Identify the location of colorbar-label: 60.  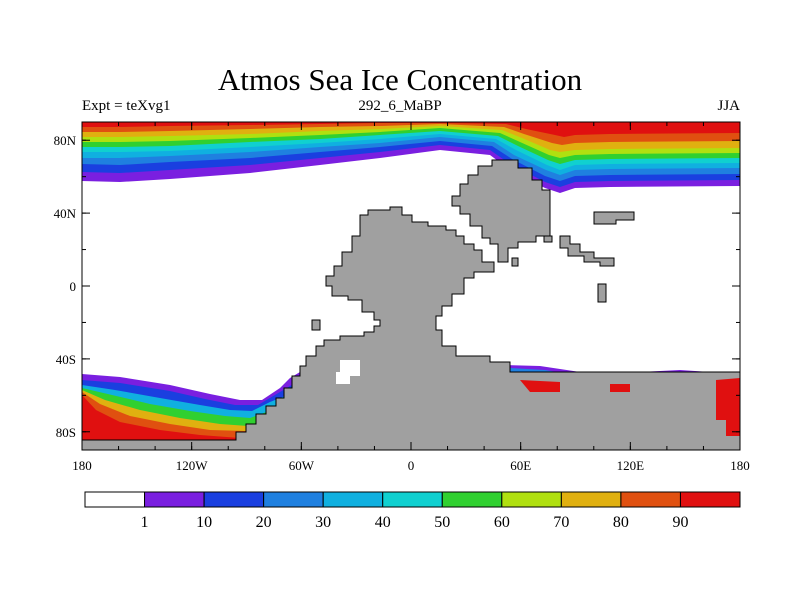
(502, 522).